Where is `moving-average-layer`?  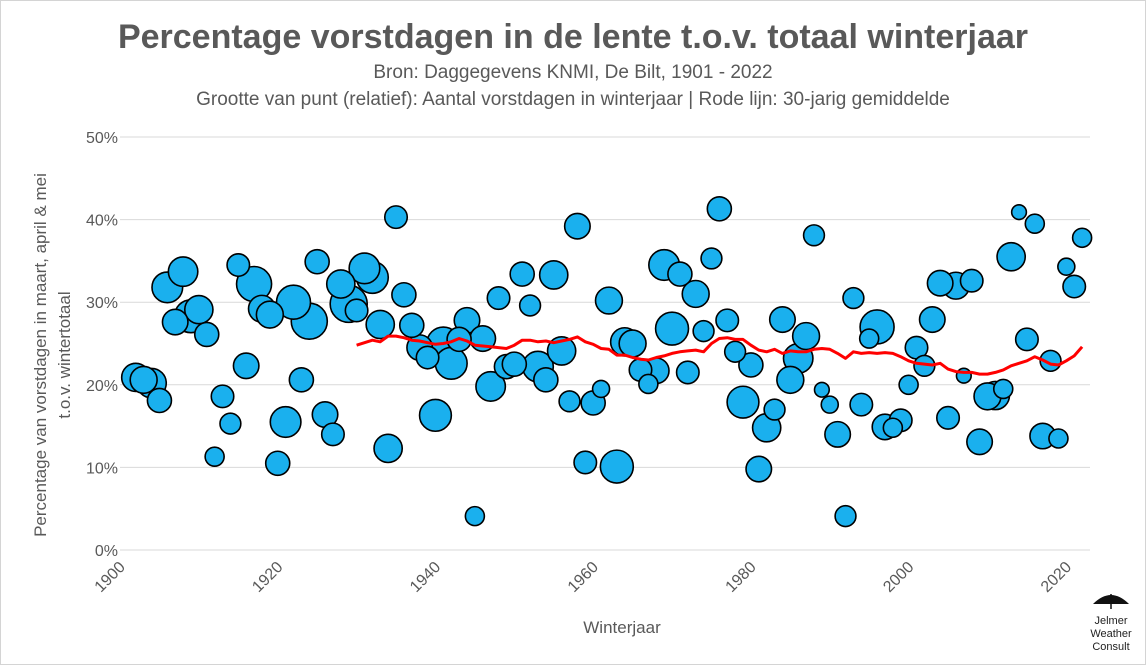 moving-average-layer is located at coordinates (720, 355).